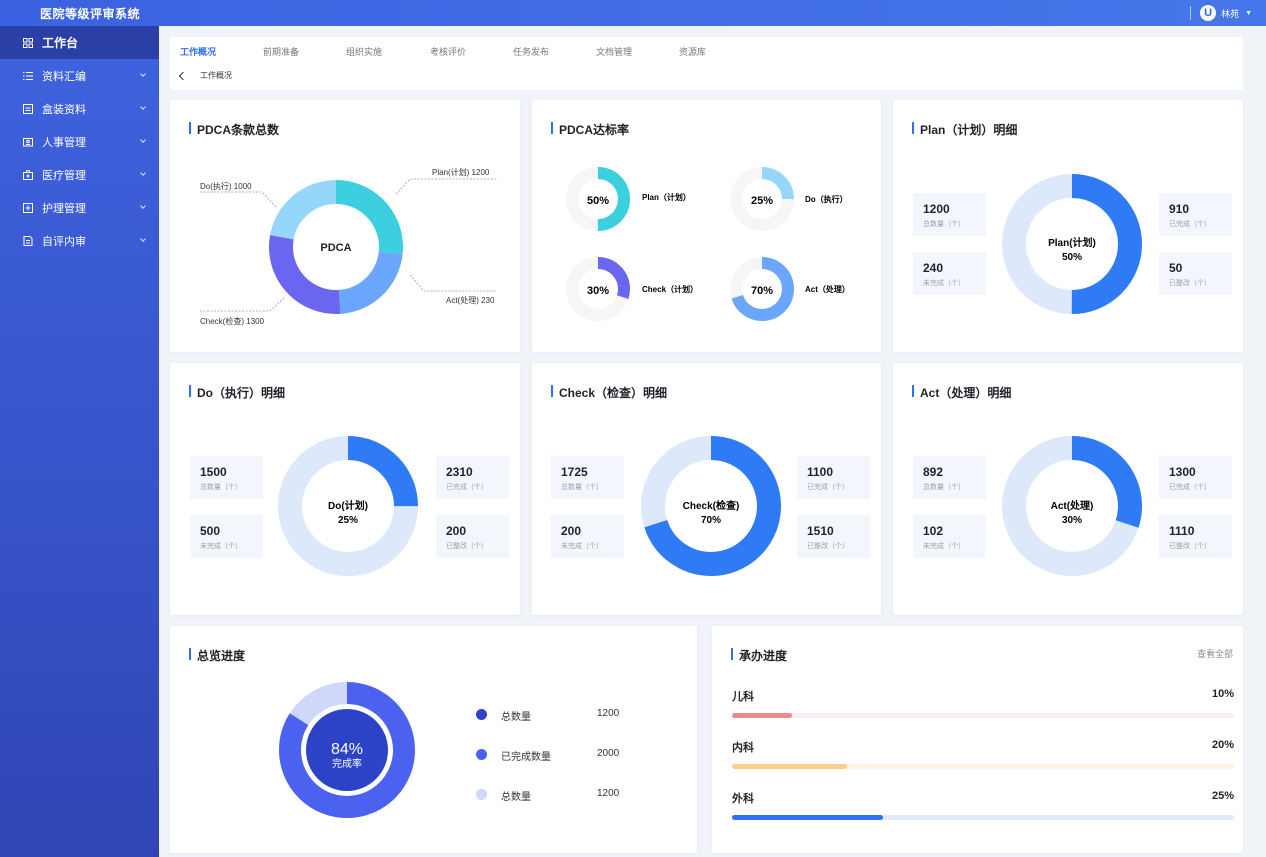 The height and width of the screenshot is (857, 1266). I want to click on tab-documents: 文档管理, so click(614, 52).